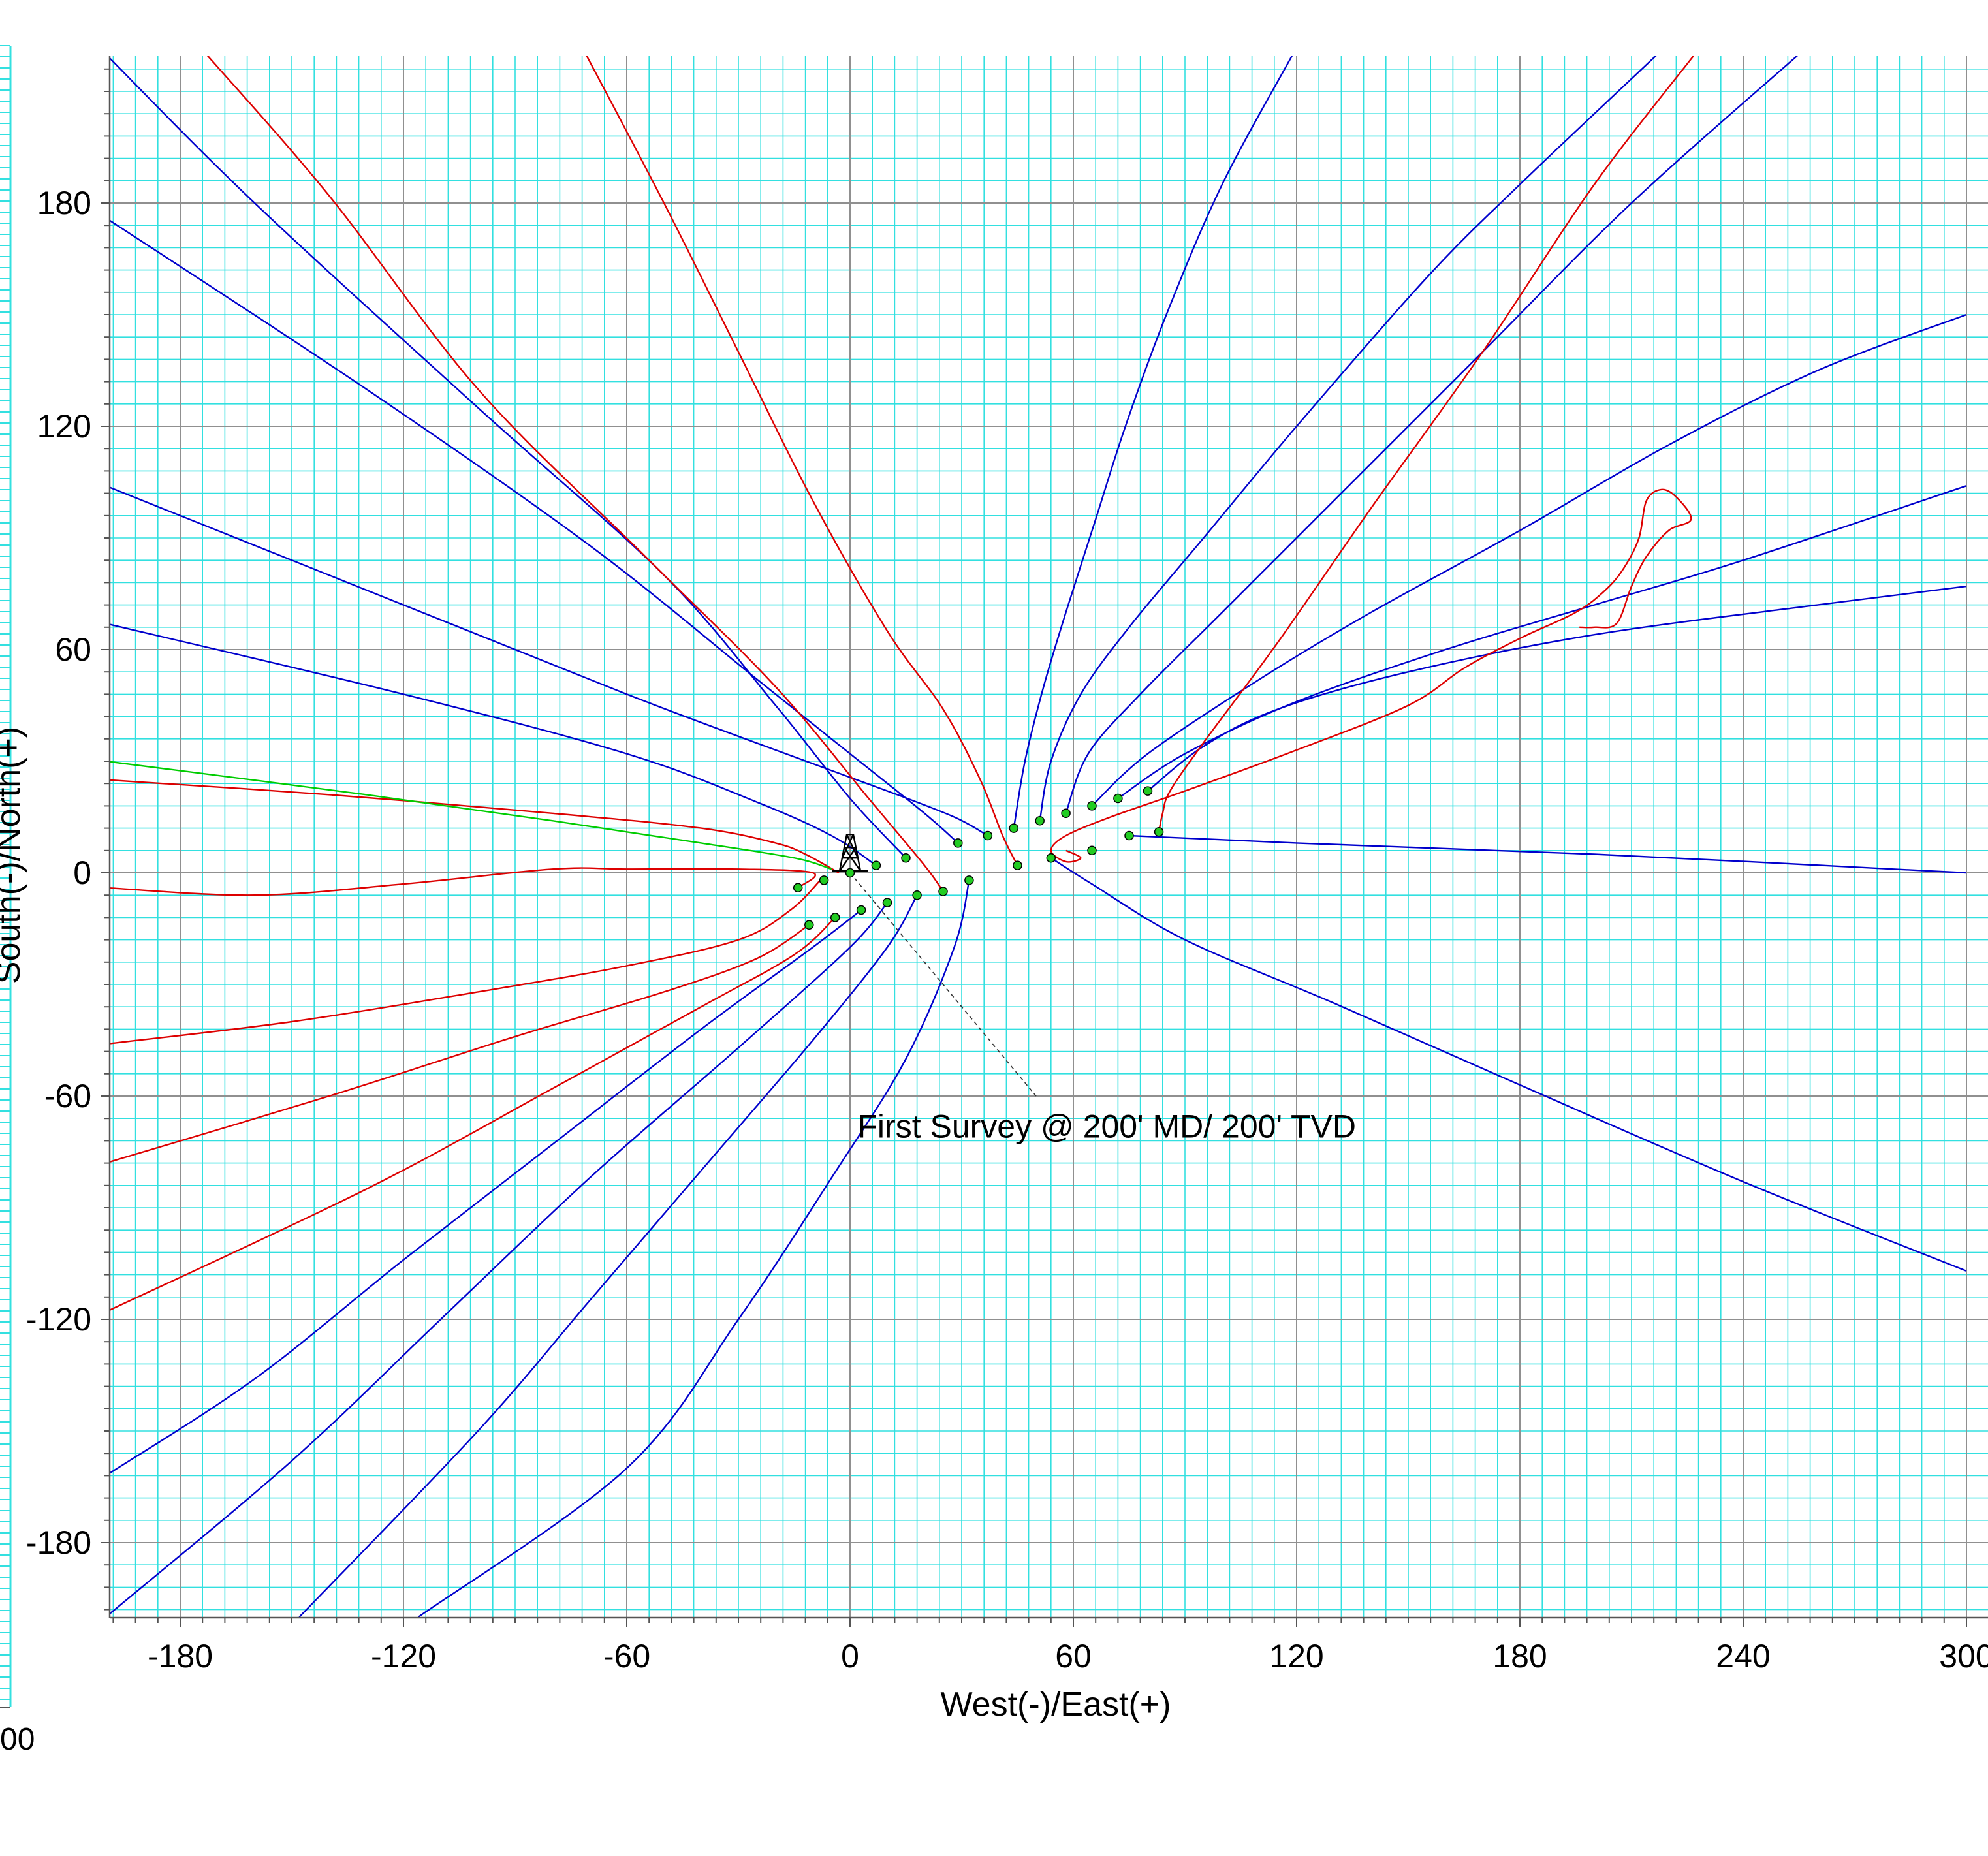 The image size is (1988, 1856). I want to click on x-tick-label: -120, so click(404, 1656).